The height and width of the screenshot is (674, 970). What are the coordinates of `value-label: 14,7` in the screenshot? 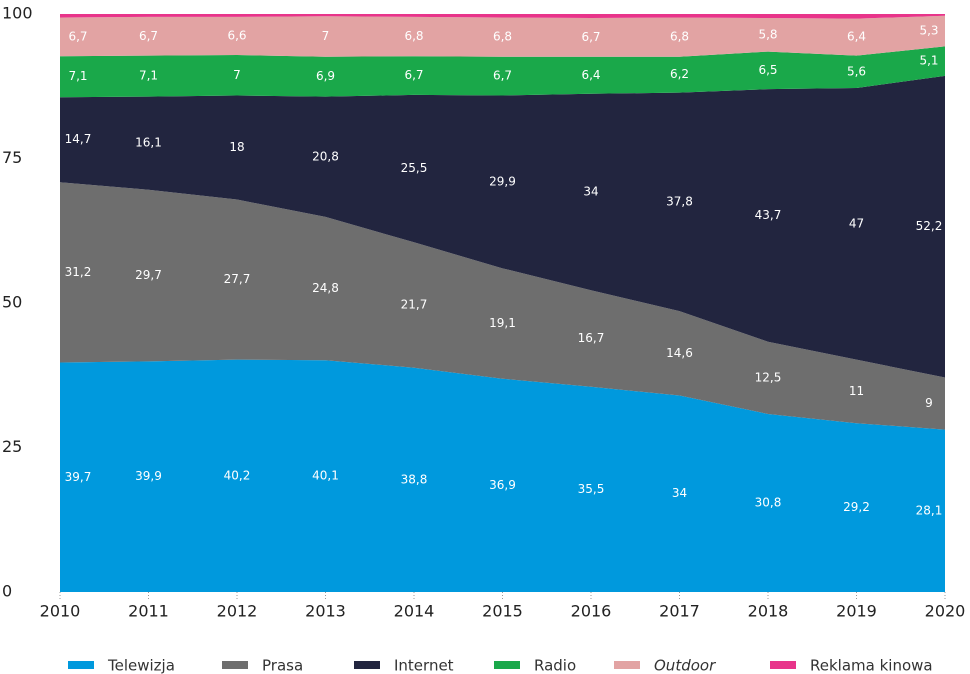 It's located at (78, 139).